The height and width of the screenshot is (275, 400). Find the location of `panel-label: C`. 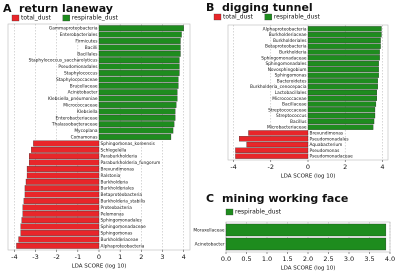

panel-label: C is located at coordinates (210, 198).